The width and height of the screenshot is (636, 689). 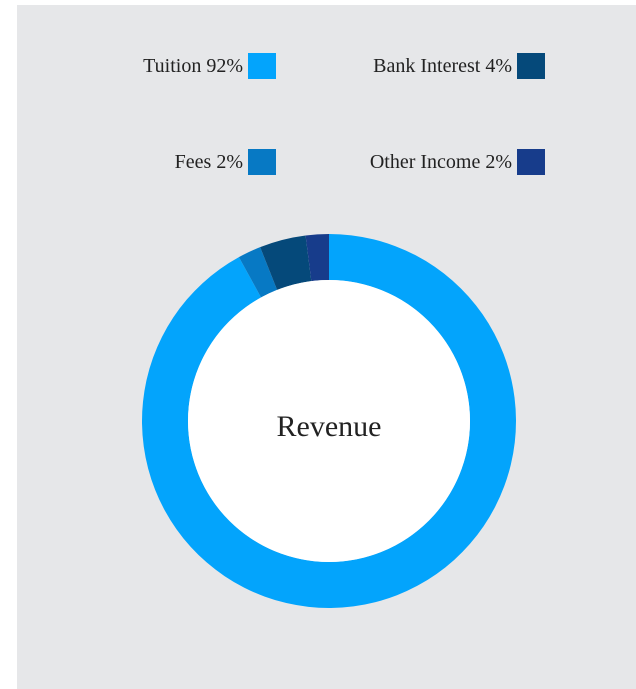 What do you see at coordinates (329, 426) in the screenshot?
I see `center-label: Revenue` at bounding box center [329, 426].